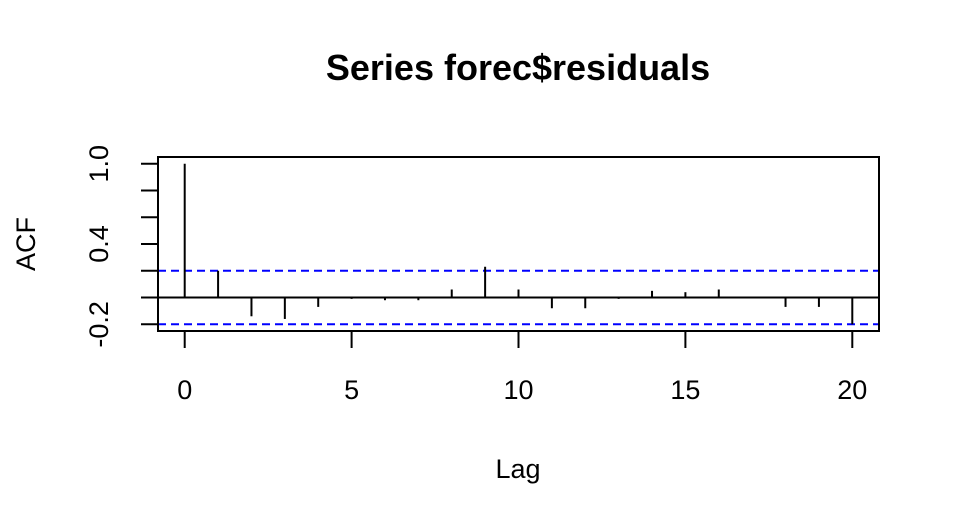 Image resolution: width=960 pixels, height=528 pixels. Describe the element at coordinates (351, 390) in the screenshot. I see `x-tick-label-5: 5` at that location.